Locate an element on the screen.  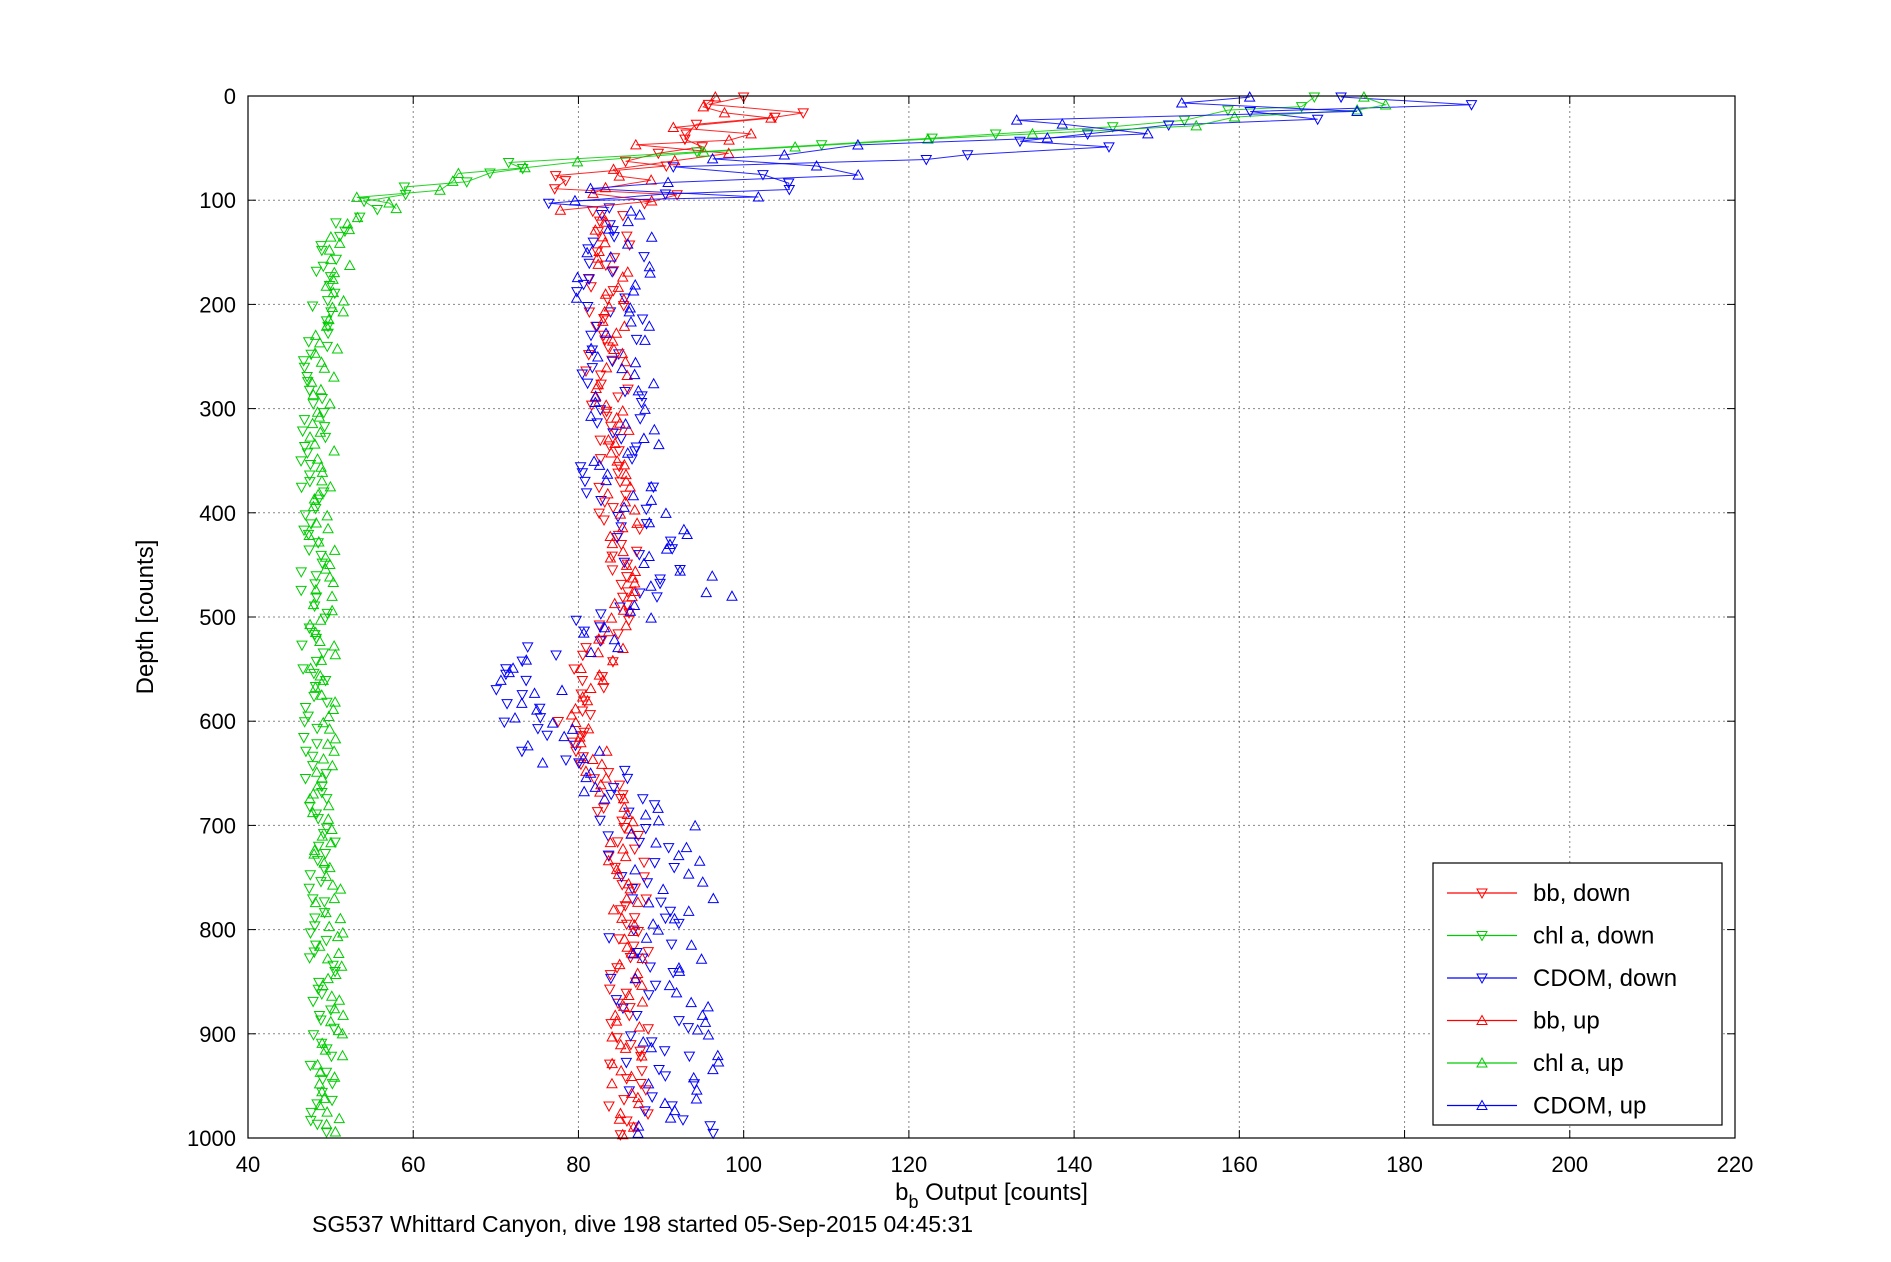
legend-label: CDOM, down is located at coordinates (1605, 978).